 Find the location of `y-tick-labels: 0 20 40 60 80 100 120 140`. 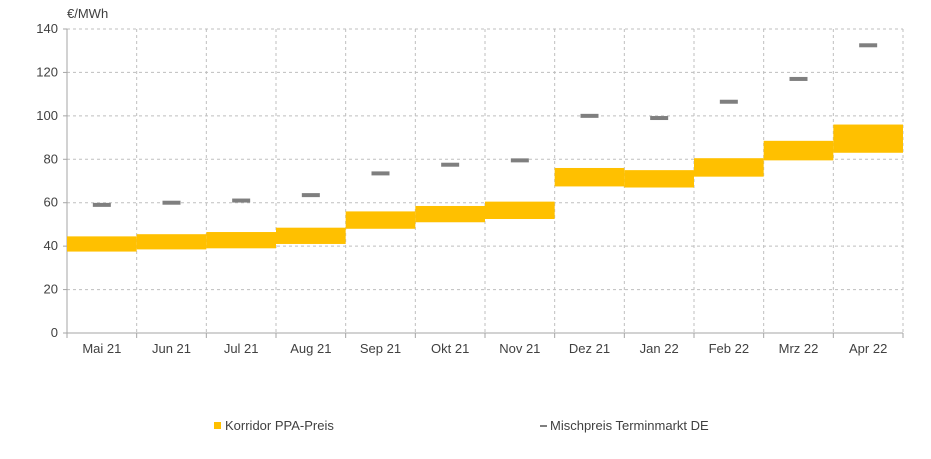

y-tick-labels: 0 20 40 60 80 100 120 140 is located at coordinates (47, 180).